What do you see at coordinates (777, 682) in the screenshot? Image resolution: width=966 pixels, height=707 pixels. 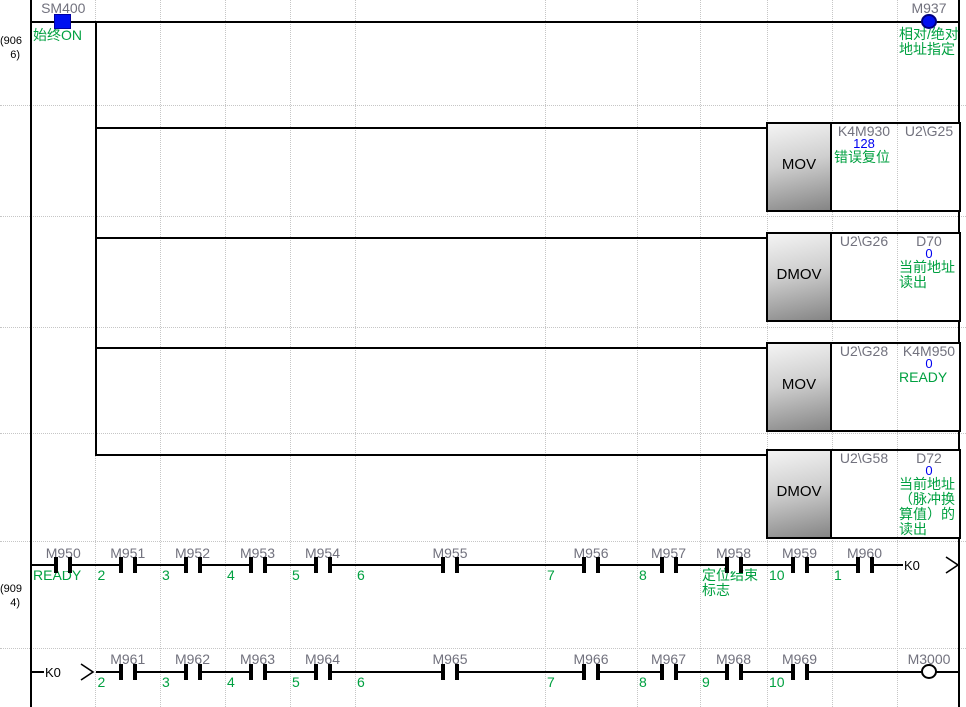 I see `contact-comment: 10` at bounding box center [777, 682].